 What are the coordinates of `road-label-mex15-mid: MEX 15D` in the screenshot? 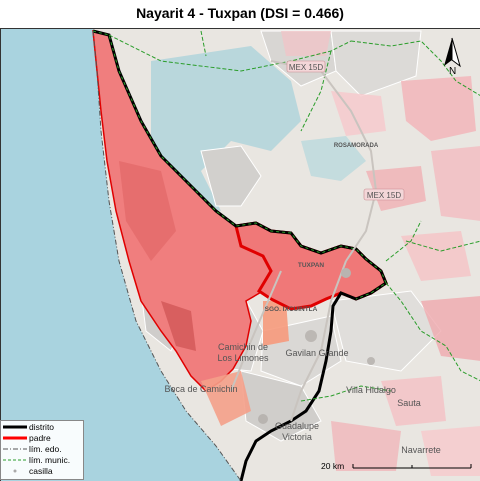 It's located at (384, 195).